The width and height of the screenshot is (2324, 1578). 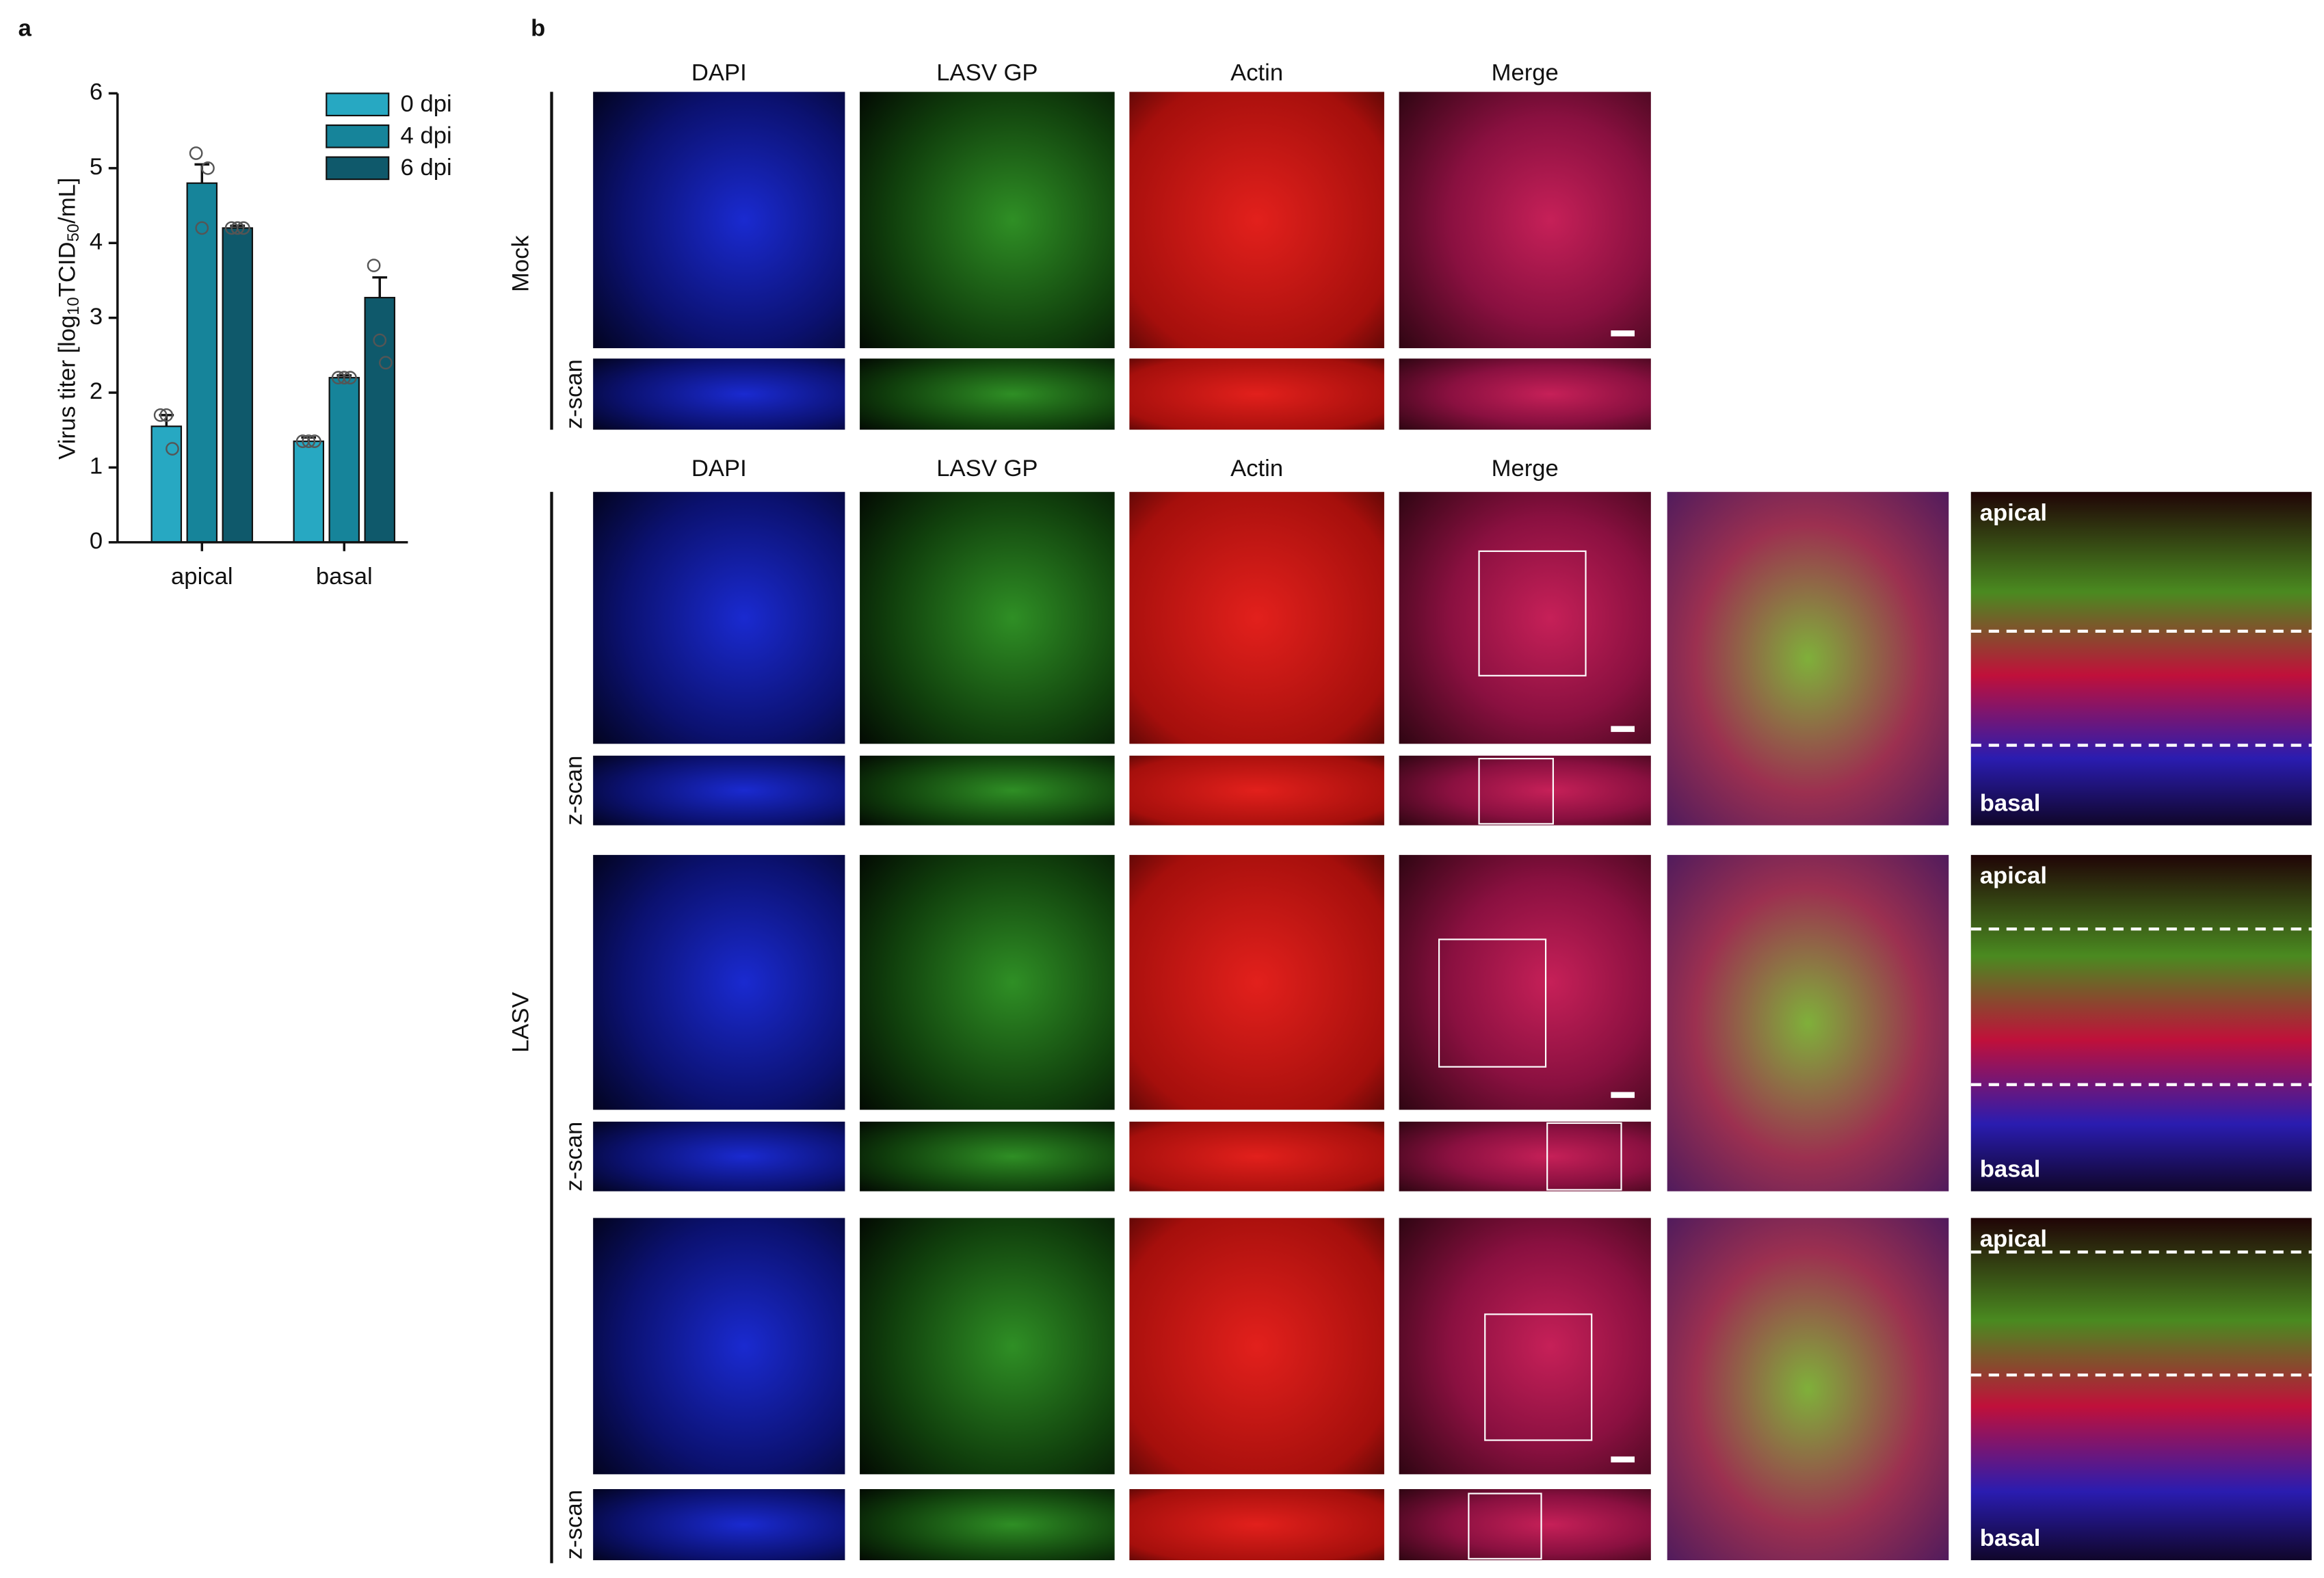 I want to click on row-label: Mock, so click(x=520, y=263).